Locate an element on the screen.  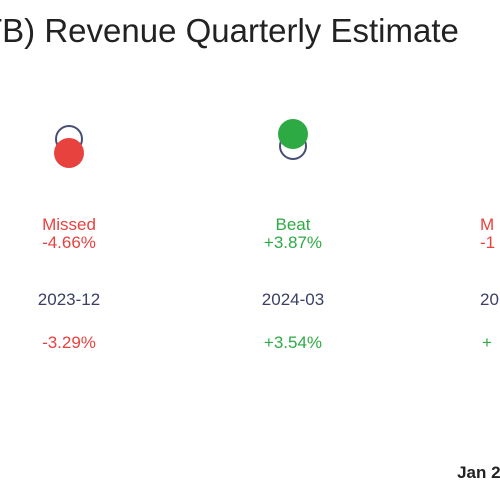
result-label: M is located at coordinates (487, 224).